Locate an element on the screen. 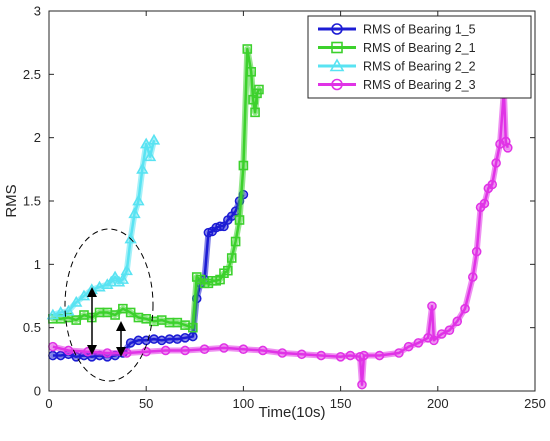  legend-label: RMS of Bearing 2_2 is located at coordinates (419, 67).